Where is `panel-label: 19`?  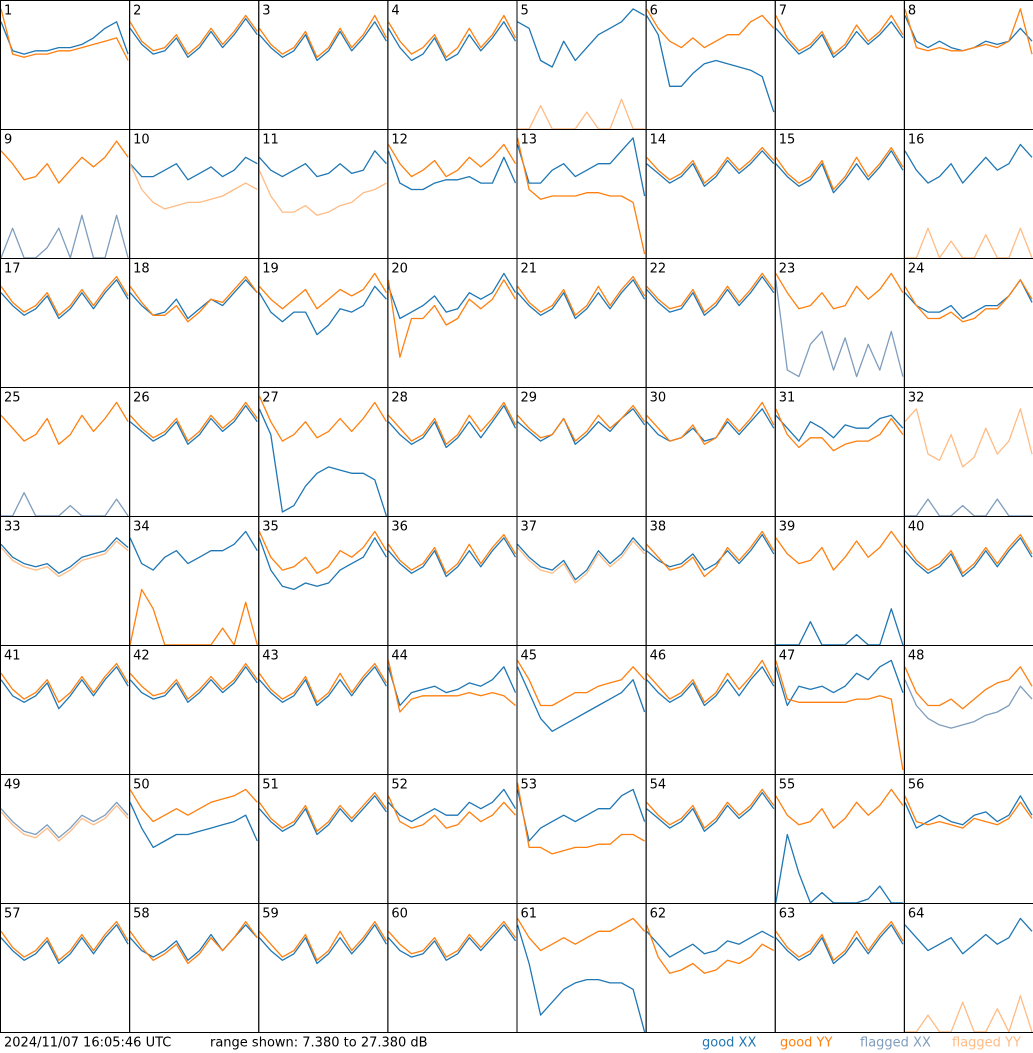 panel-label: 19 is located at coordinates (270, 269).